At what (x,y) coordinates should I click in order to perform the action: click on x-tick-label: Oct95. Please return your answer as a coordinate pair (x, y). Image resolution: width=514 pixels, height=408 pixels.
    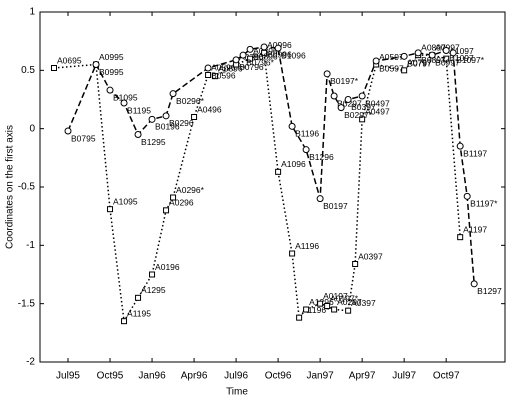
    Looking at the image, I should click on (110, 376).